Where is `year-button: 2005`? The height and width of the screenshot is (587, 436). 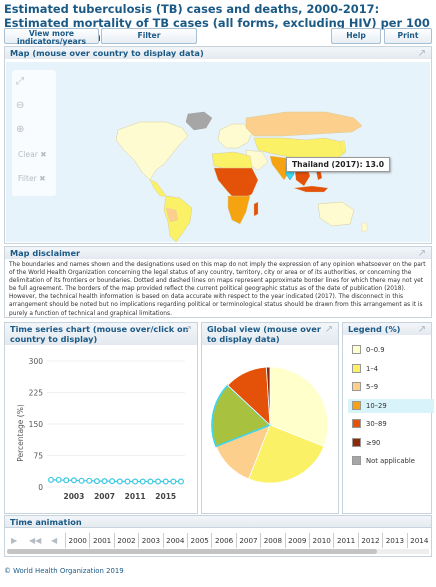
year-button: 2005 is located at coordinates (199, 540).